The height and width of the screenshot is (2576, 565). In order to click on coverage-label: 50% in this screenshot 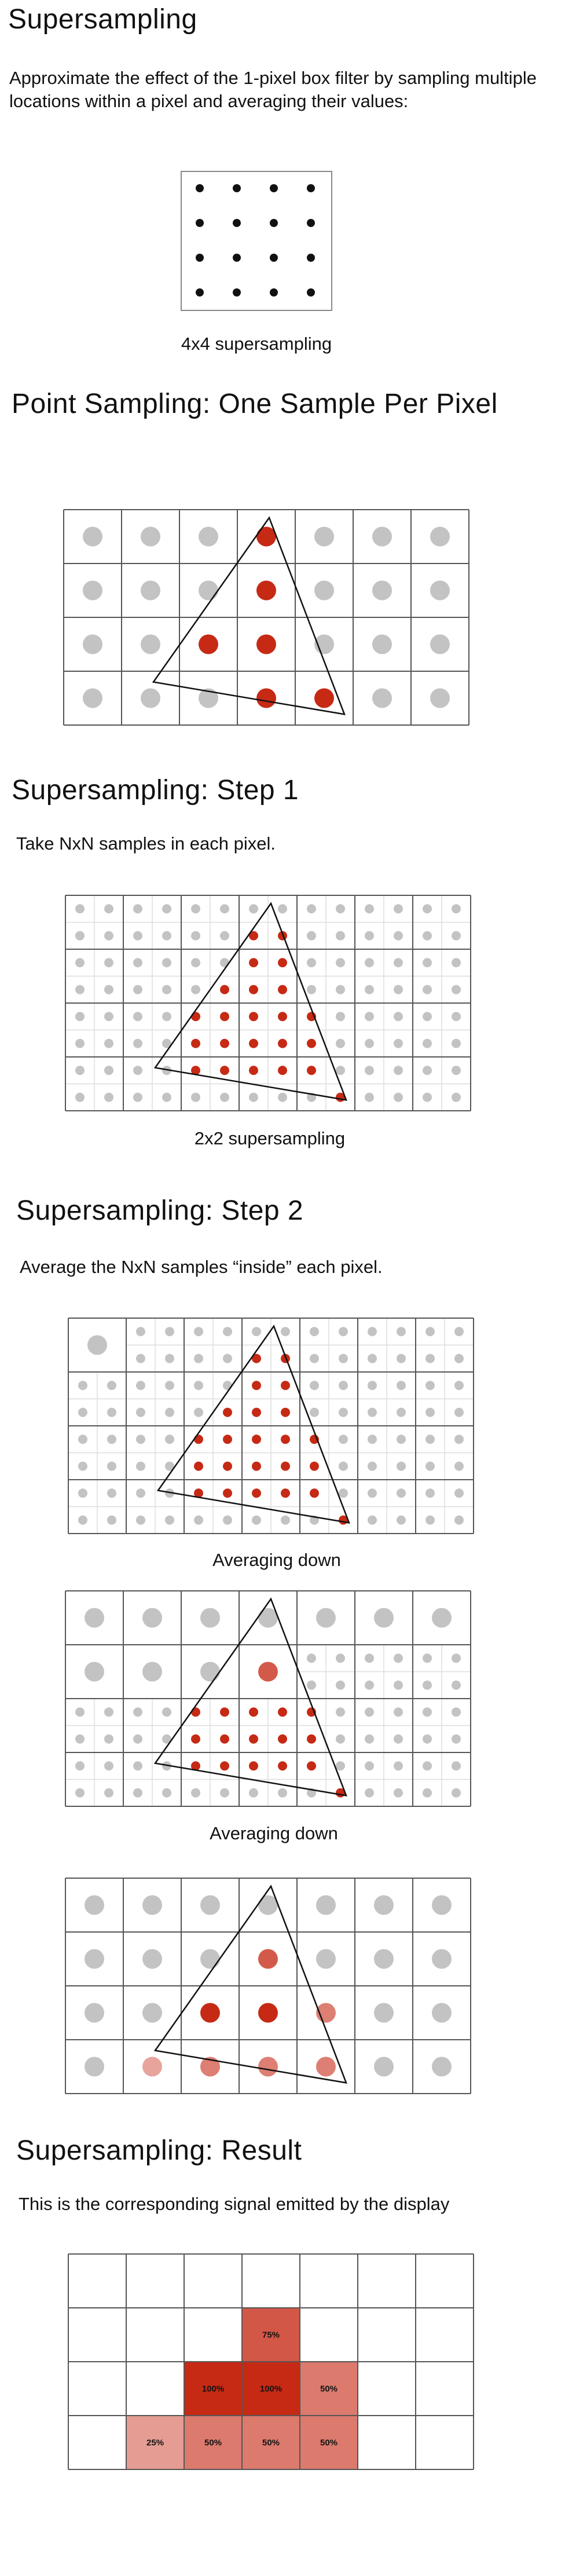, I will do `click(328, 2443)`.